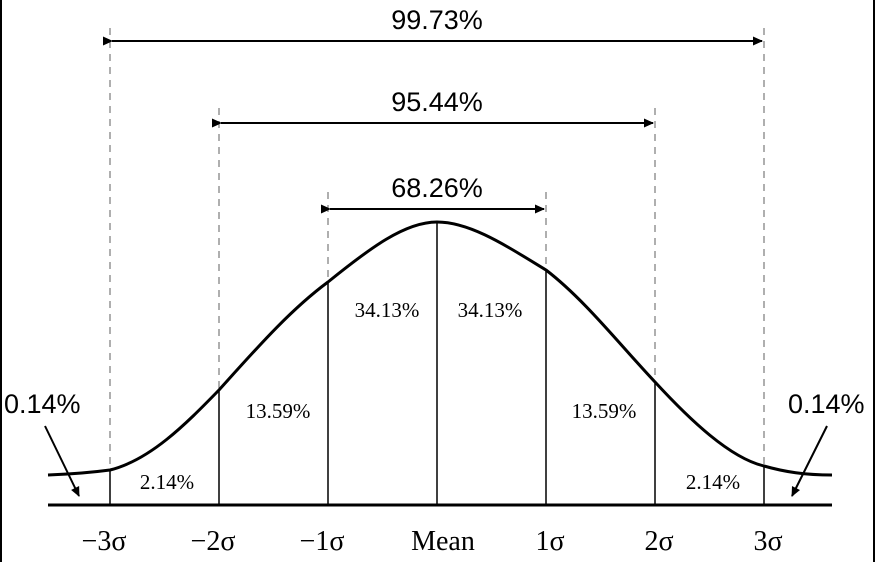 The image size is (875, 562). Describe the element at coordinates (826, 404) in the screenshot. I see `tail-label-right: 0.14%` at that location.